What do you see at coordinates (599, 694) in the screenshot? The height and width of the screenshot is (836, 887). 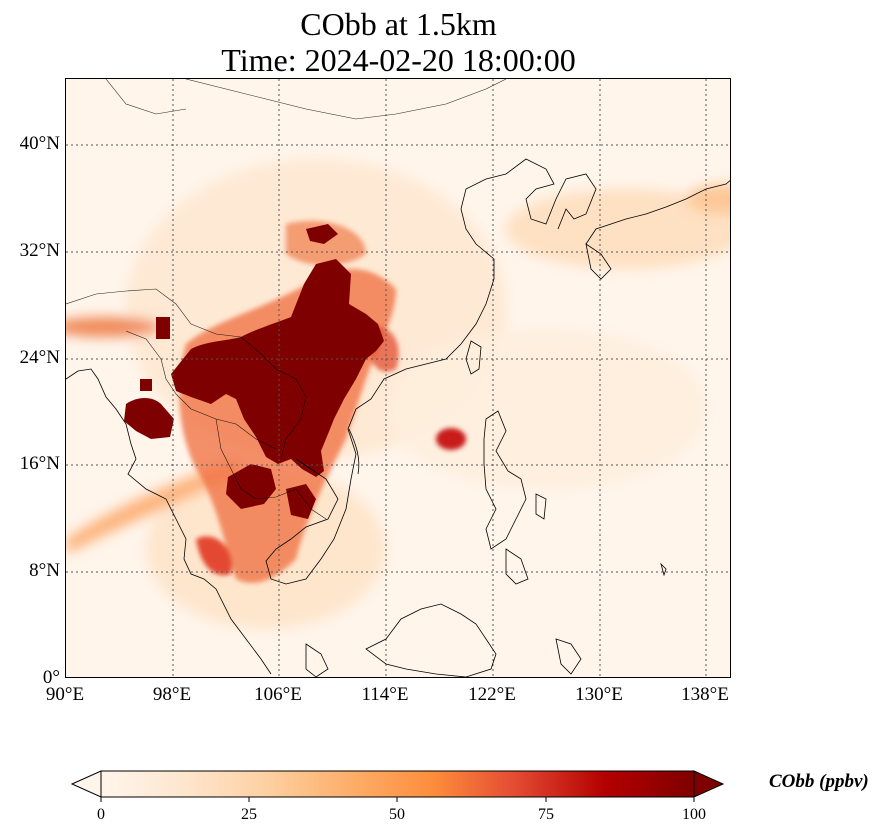 I see `lon-label-130e: 130°E` at bounding box center [599, 694].